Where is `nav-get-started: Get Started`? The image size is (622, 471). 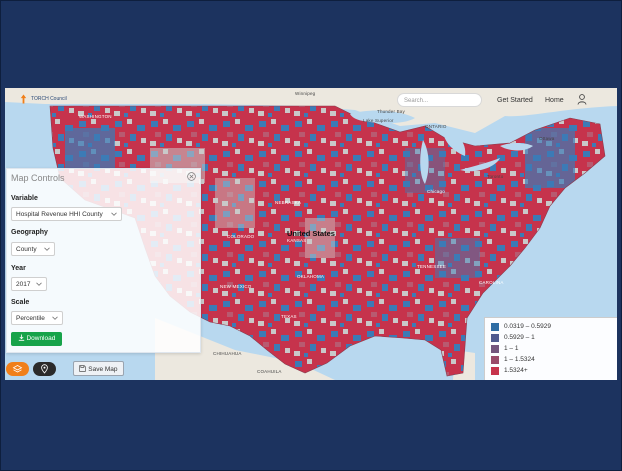
nav-get-started: Get Started is located at coordinates (515, 100).